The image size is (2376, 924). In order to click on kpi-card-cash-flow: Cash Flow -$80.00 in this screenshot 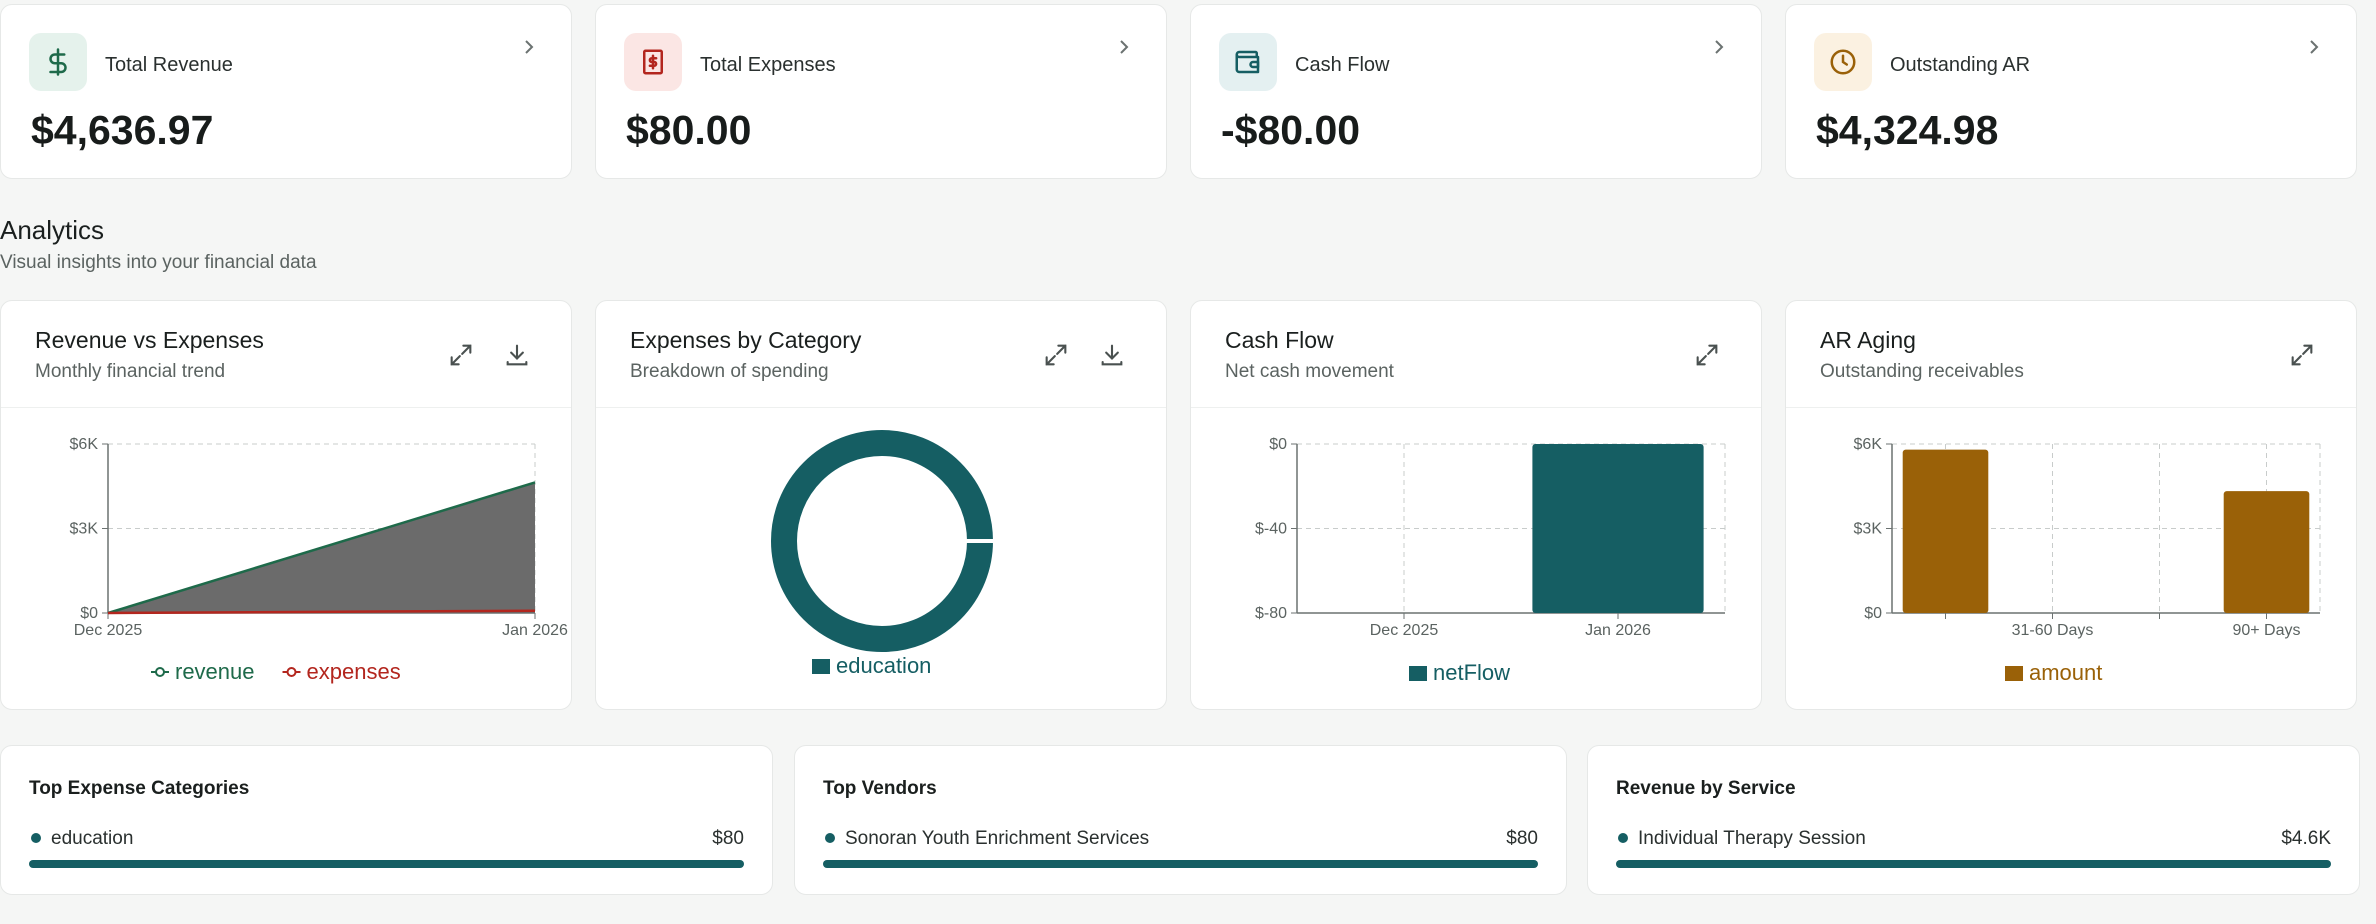, I will do `click(1476, 91)`.